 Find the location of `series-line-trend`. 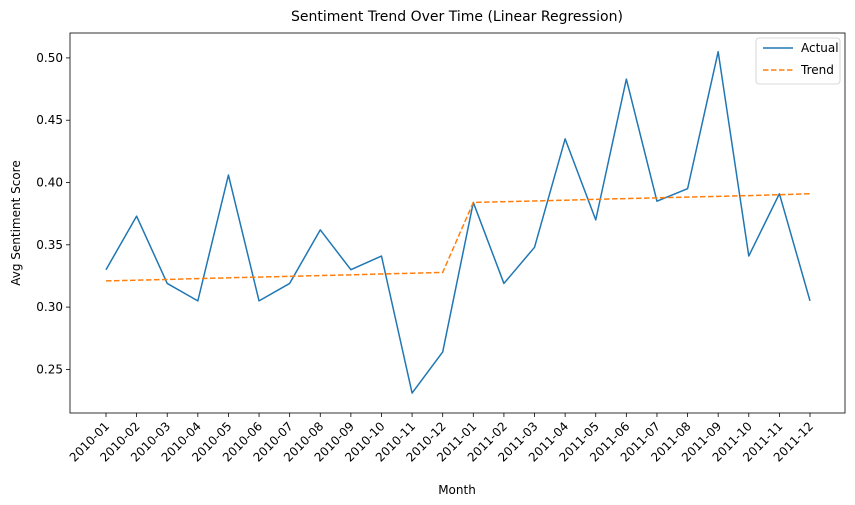

series-line-trend is located at coordinates (458, 237).